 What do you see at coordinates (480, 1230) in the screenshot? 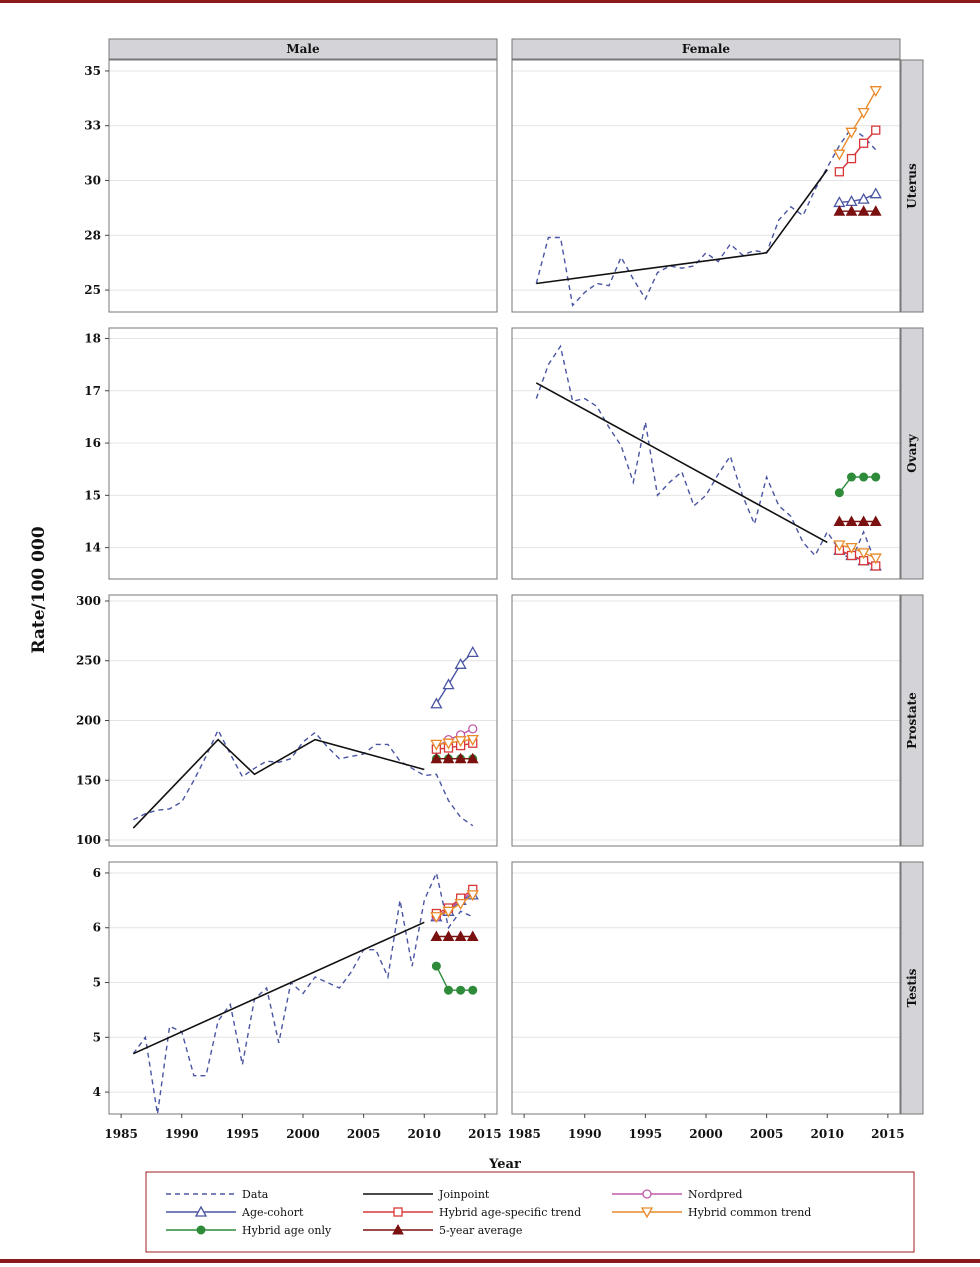
I see `legend-label: 5-year average` at bounding box center [480, 1230].